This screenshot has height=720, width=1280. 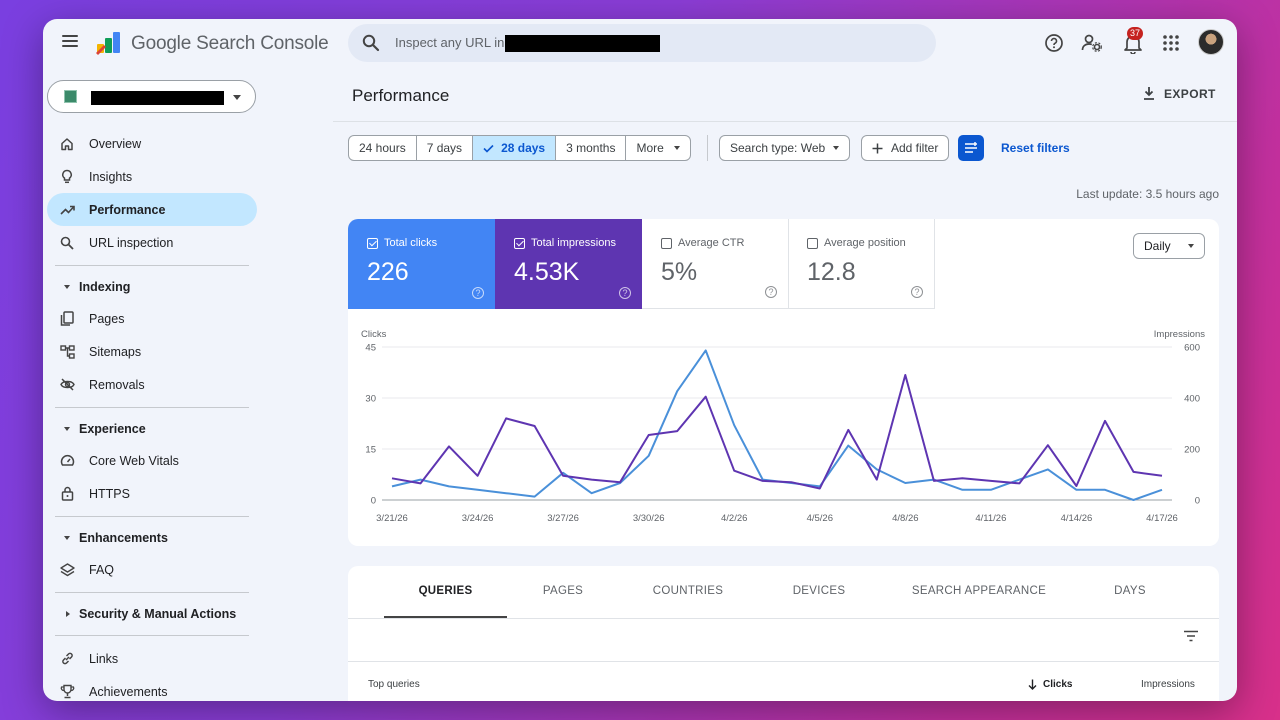 I want to click on help-icon, so click(x=1054, y=43).